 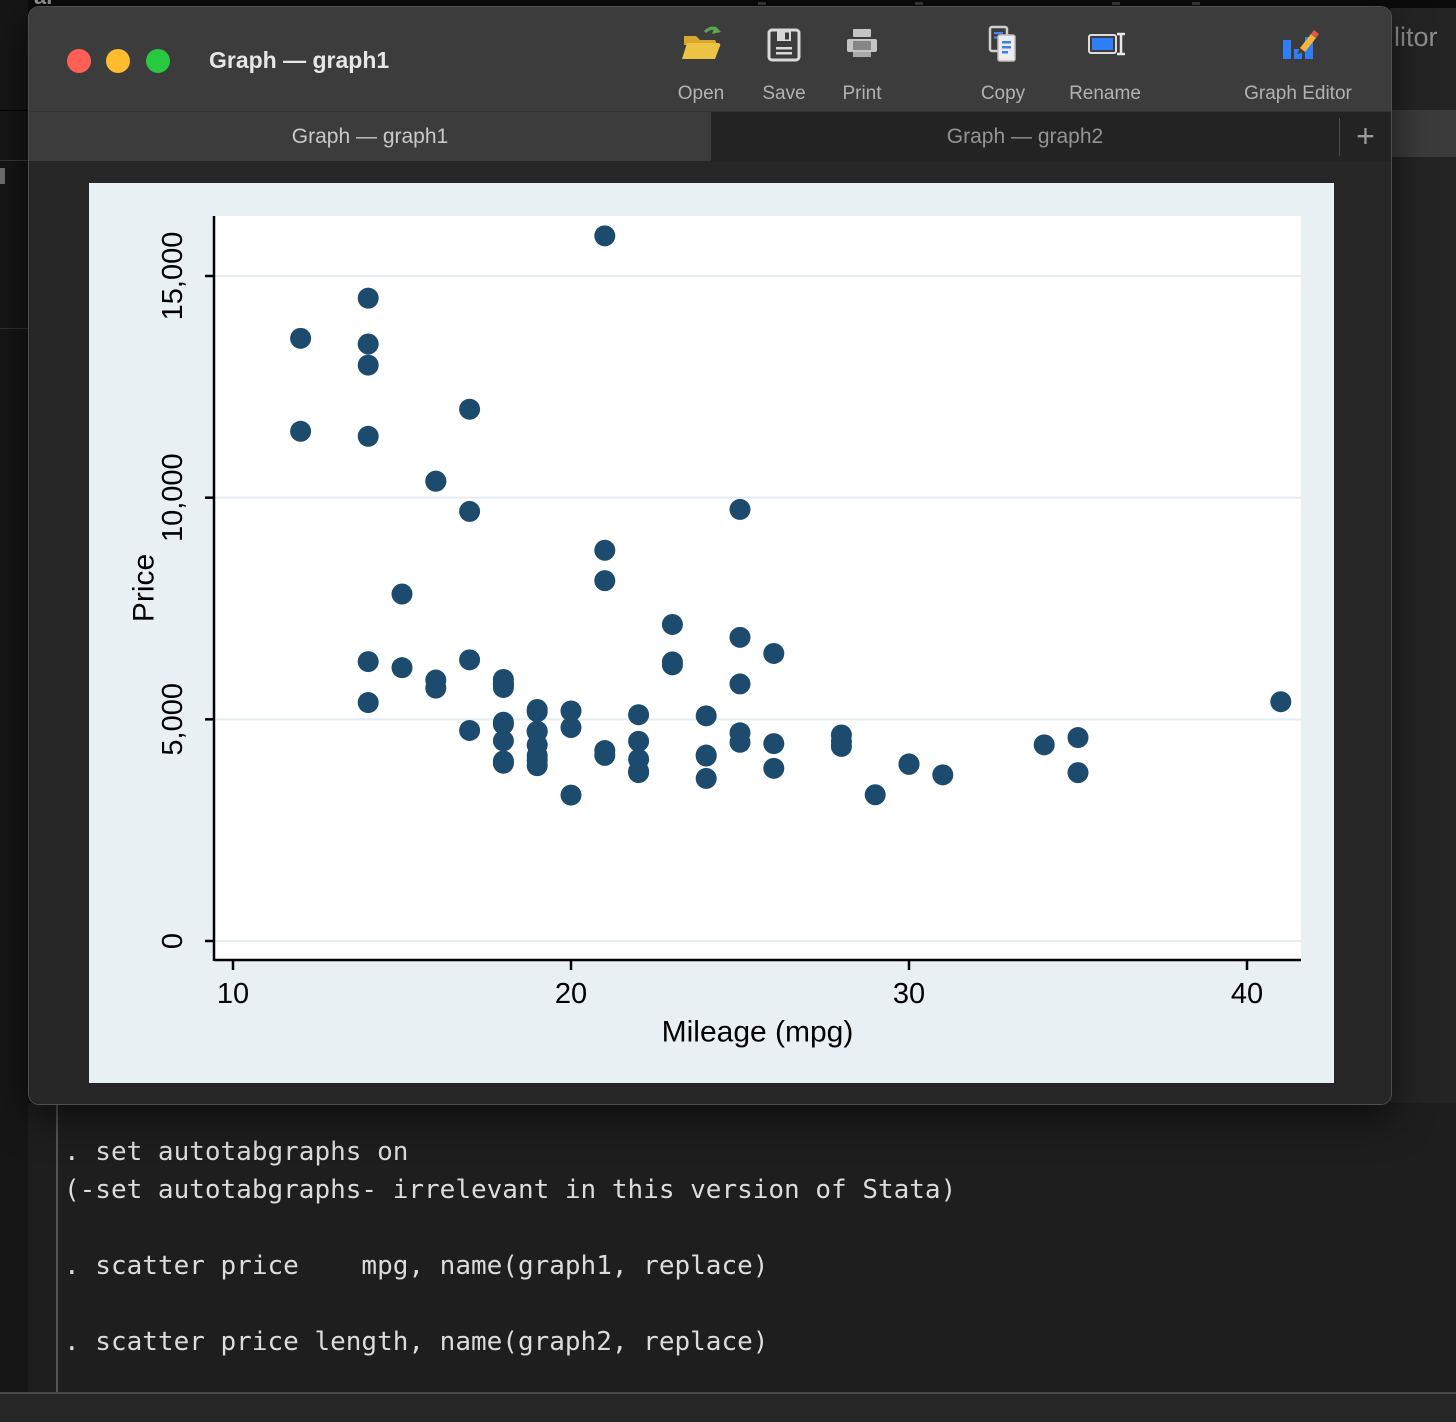 I want to click on background-left-column, so click(x=14, y=696).